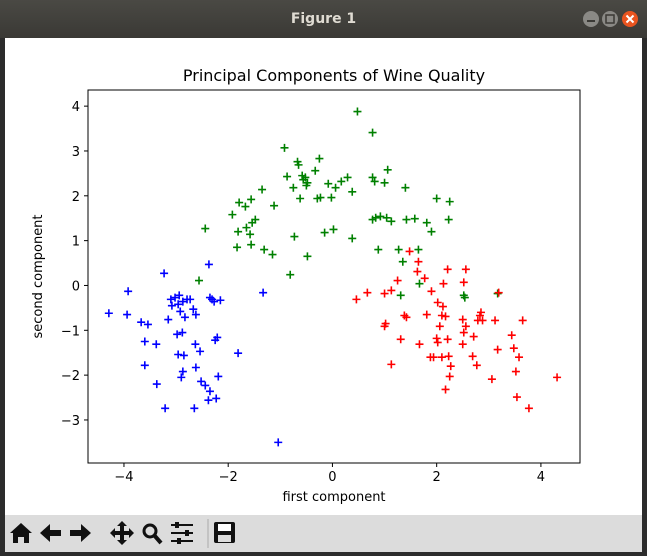 The width and height of the screenshot is (647, 556). I want to click on x-axis-label: first component, so click(333, 497).